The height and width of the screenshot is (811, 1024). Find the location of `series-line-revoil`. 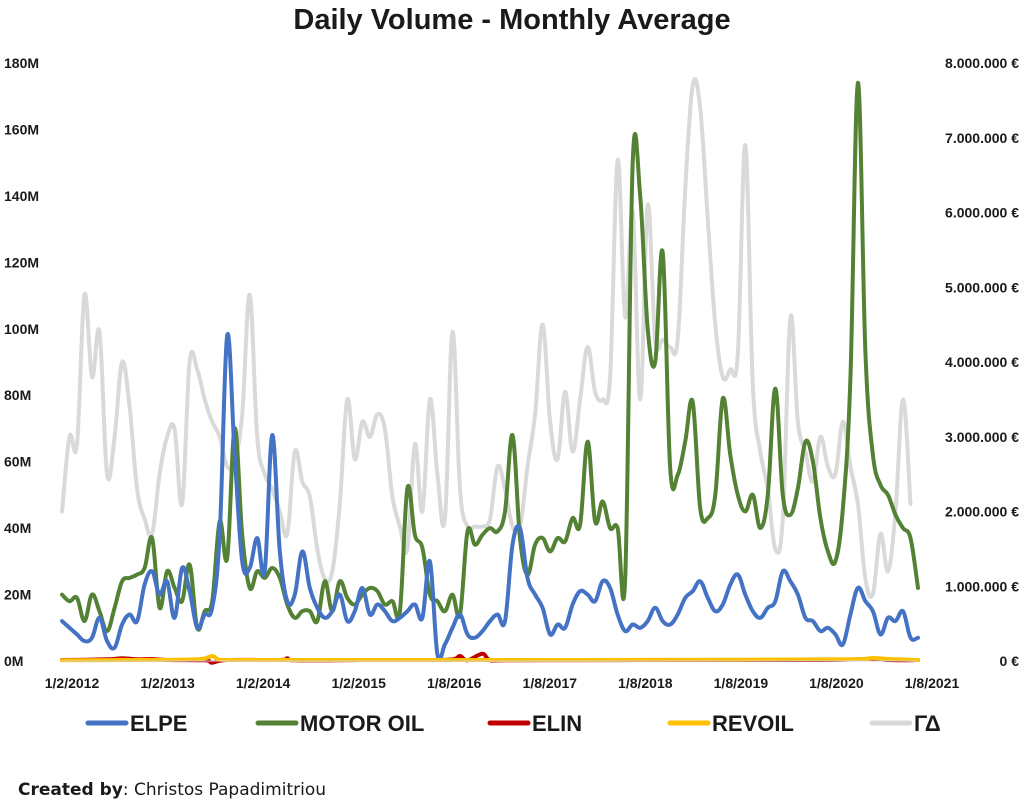

series-line-revoil is located at coordinates (490, 658).